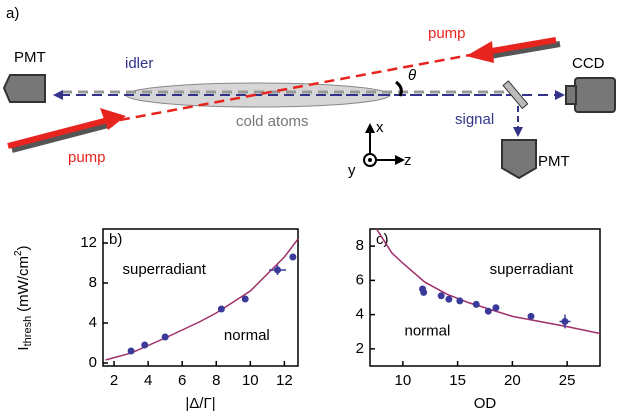  What do you see at coordinates (28, 331) in the screenshot?
I see `y-label-part: thresh` at bounding box center [28, 331].